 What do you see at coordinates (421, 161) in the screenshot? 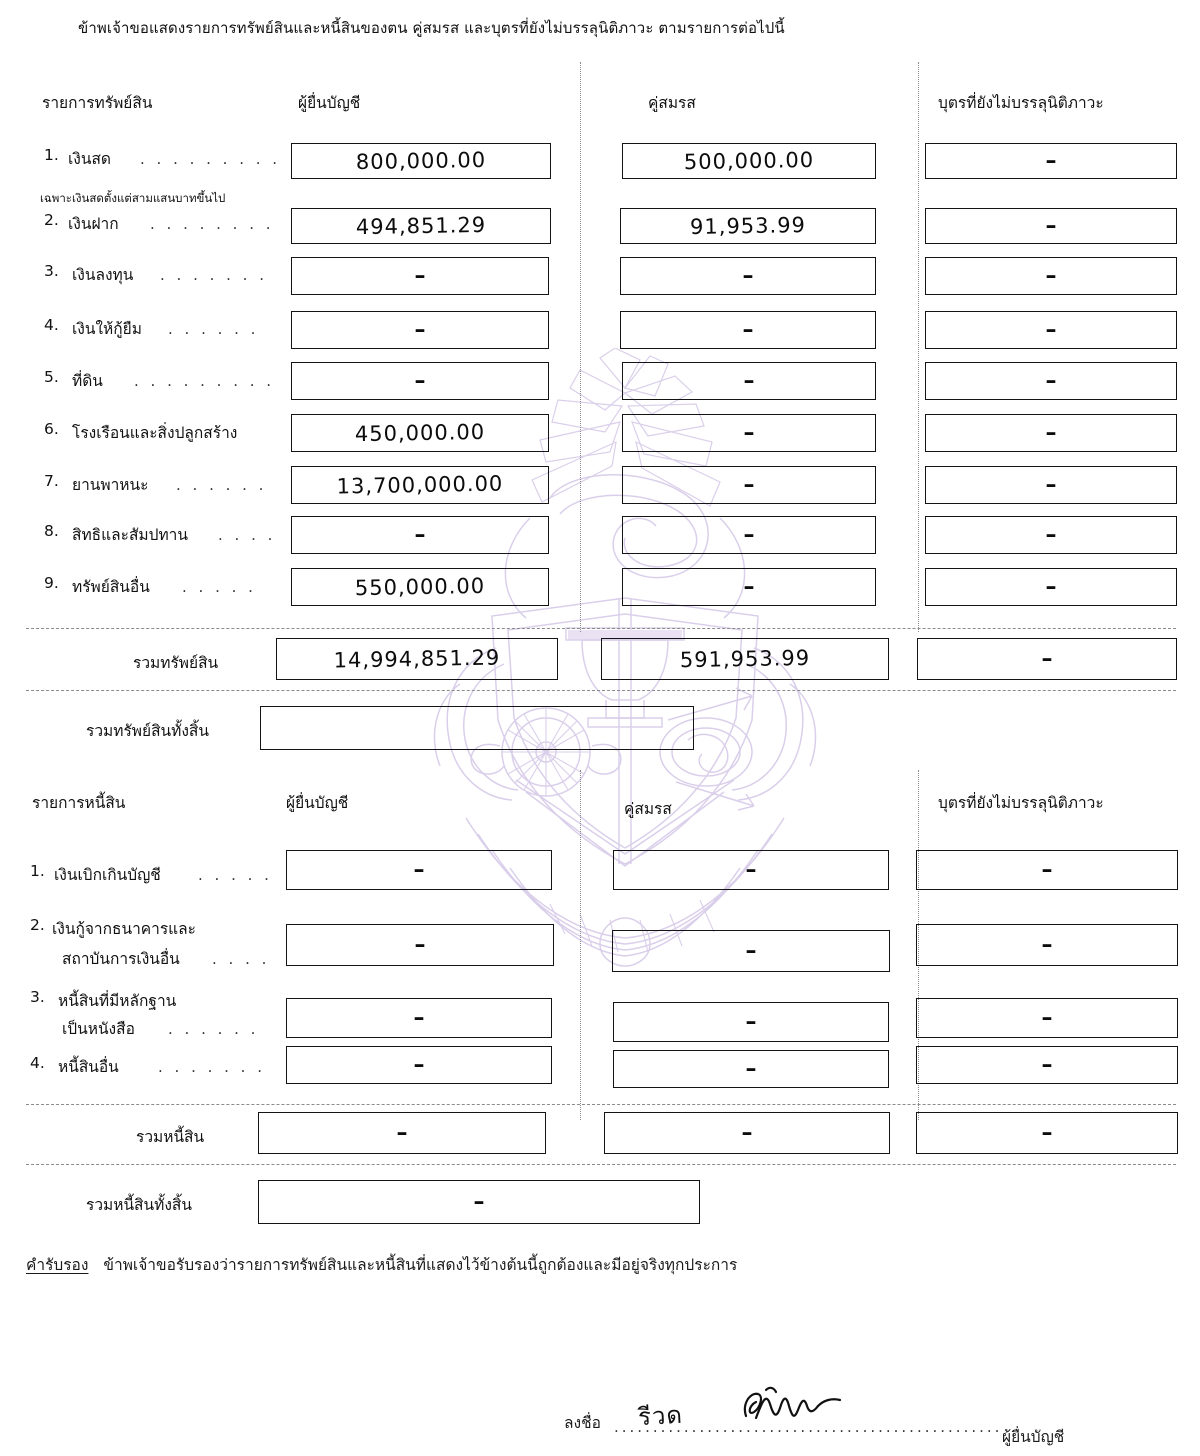
I see `asset-row-1-declarant-box: 800,000.00` at bounding box center [421, 161].